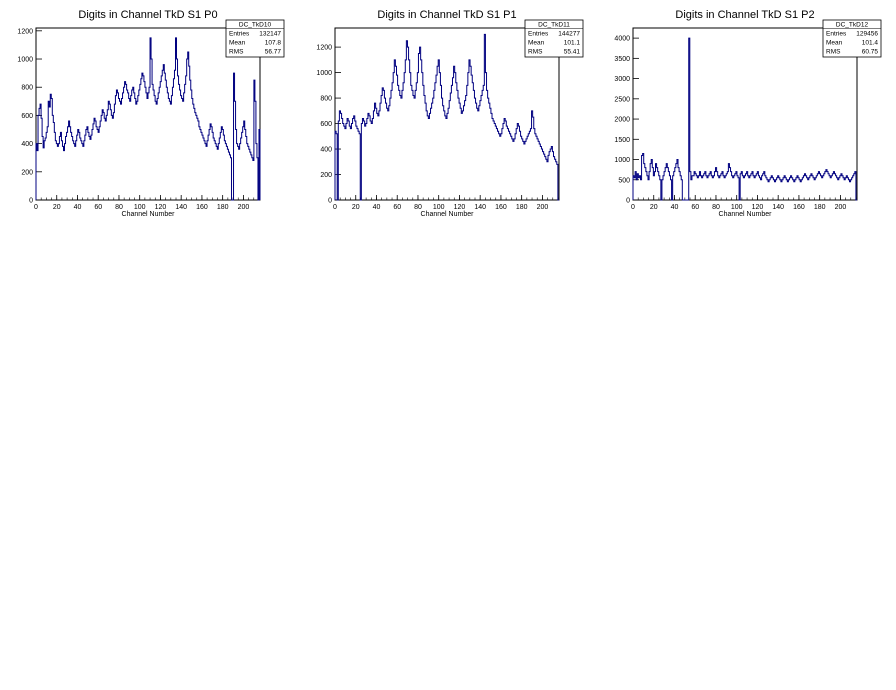  I want to click on stats-name: DC_TkD11, so click(554, 25).